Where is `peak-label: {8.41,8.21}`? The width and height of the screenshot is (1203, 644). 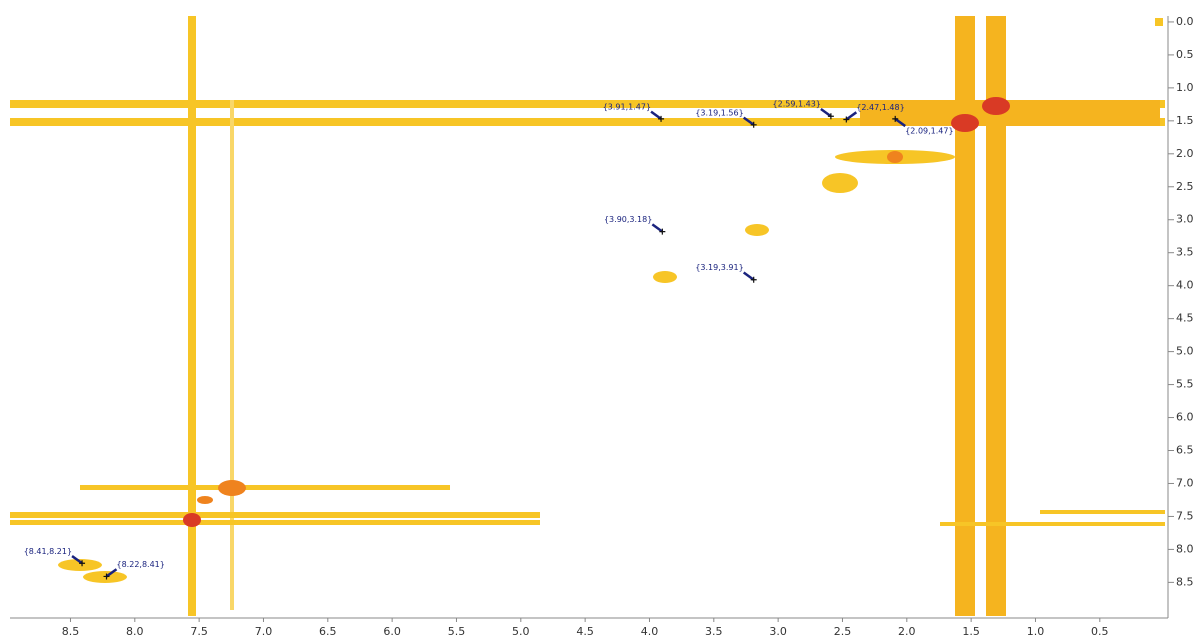 peak-label: {8.41,8.21} is located at coordinates (48, 551).